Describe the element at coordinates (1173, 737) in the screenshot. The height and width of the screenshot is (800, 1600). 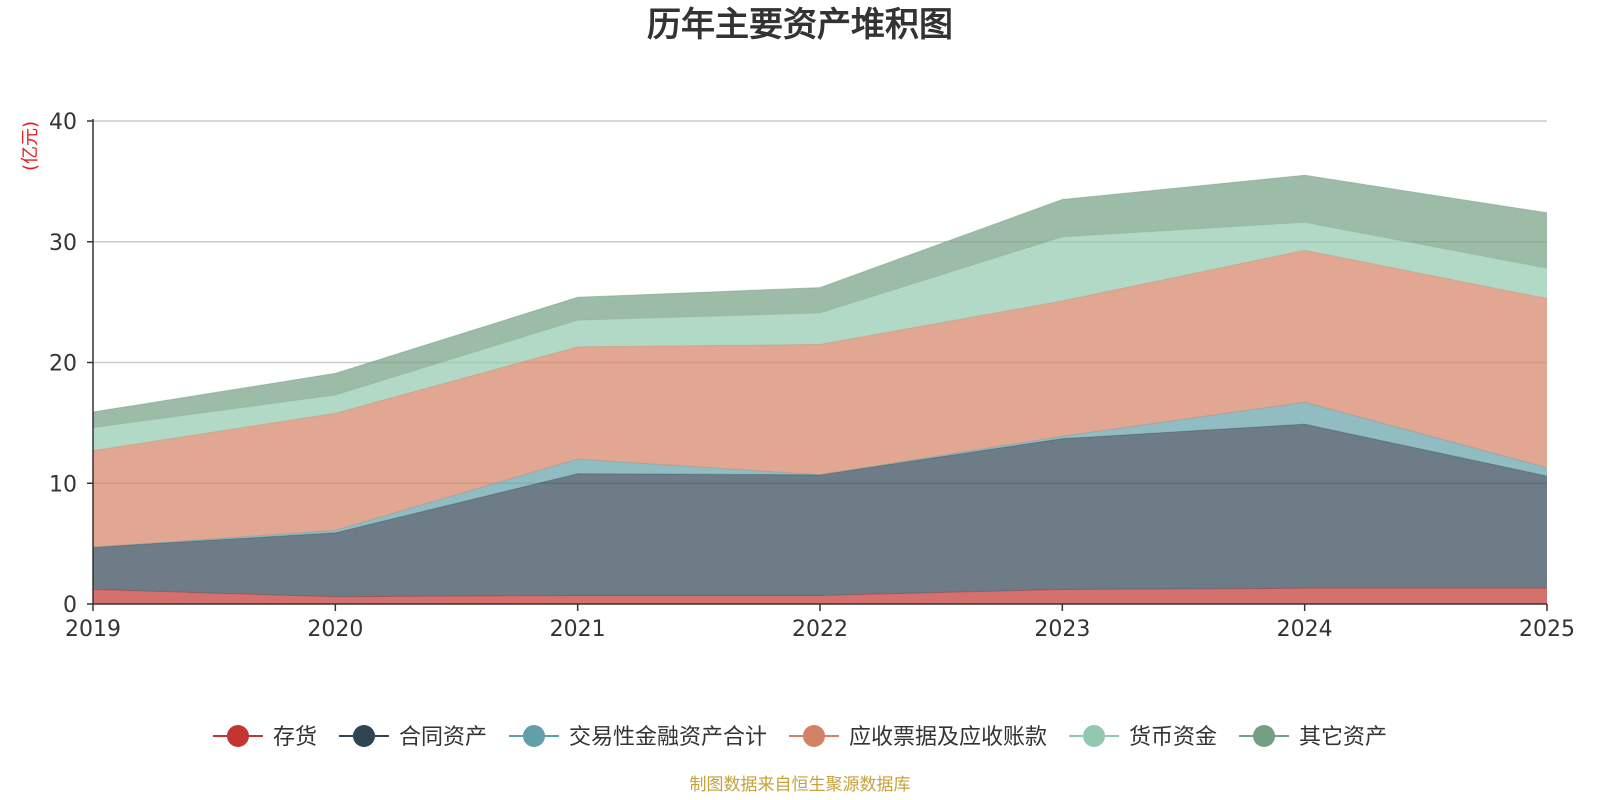
I see `legend-label: 货币资金` at that location.